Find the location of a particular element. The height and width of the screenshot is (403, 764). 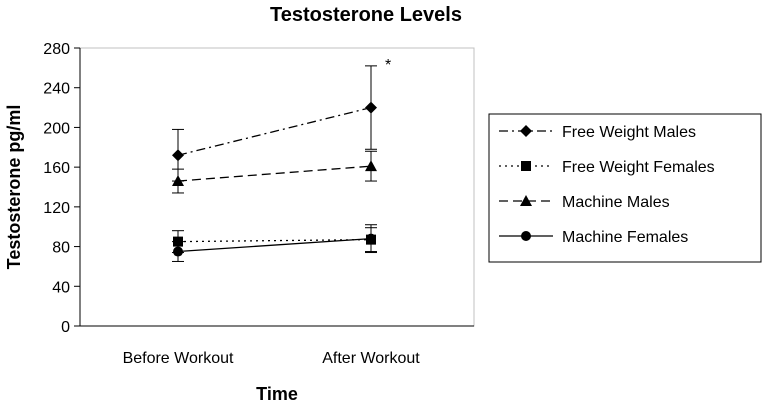

significance-annotation: * is located at coordinates (388, 65).